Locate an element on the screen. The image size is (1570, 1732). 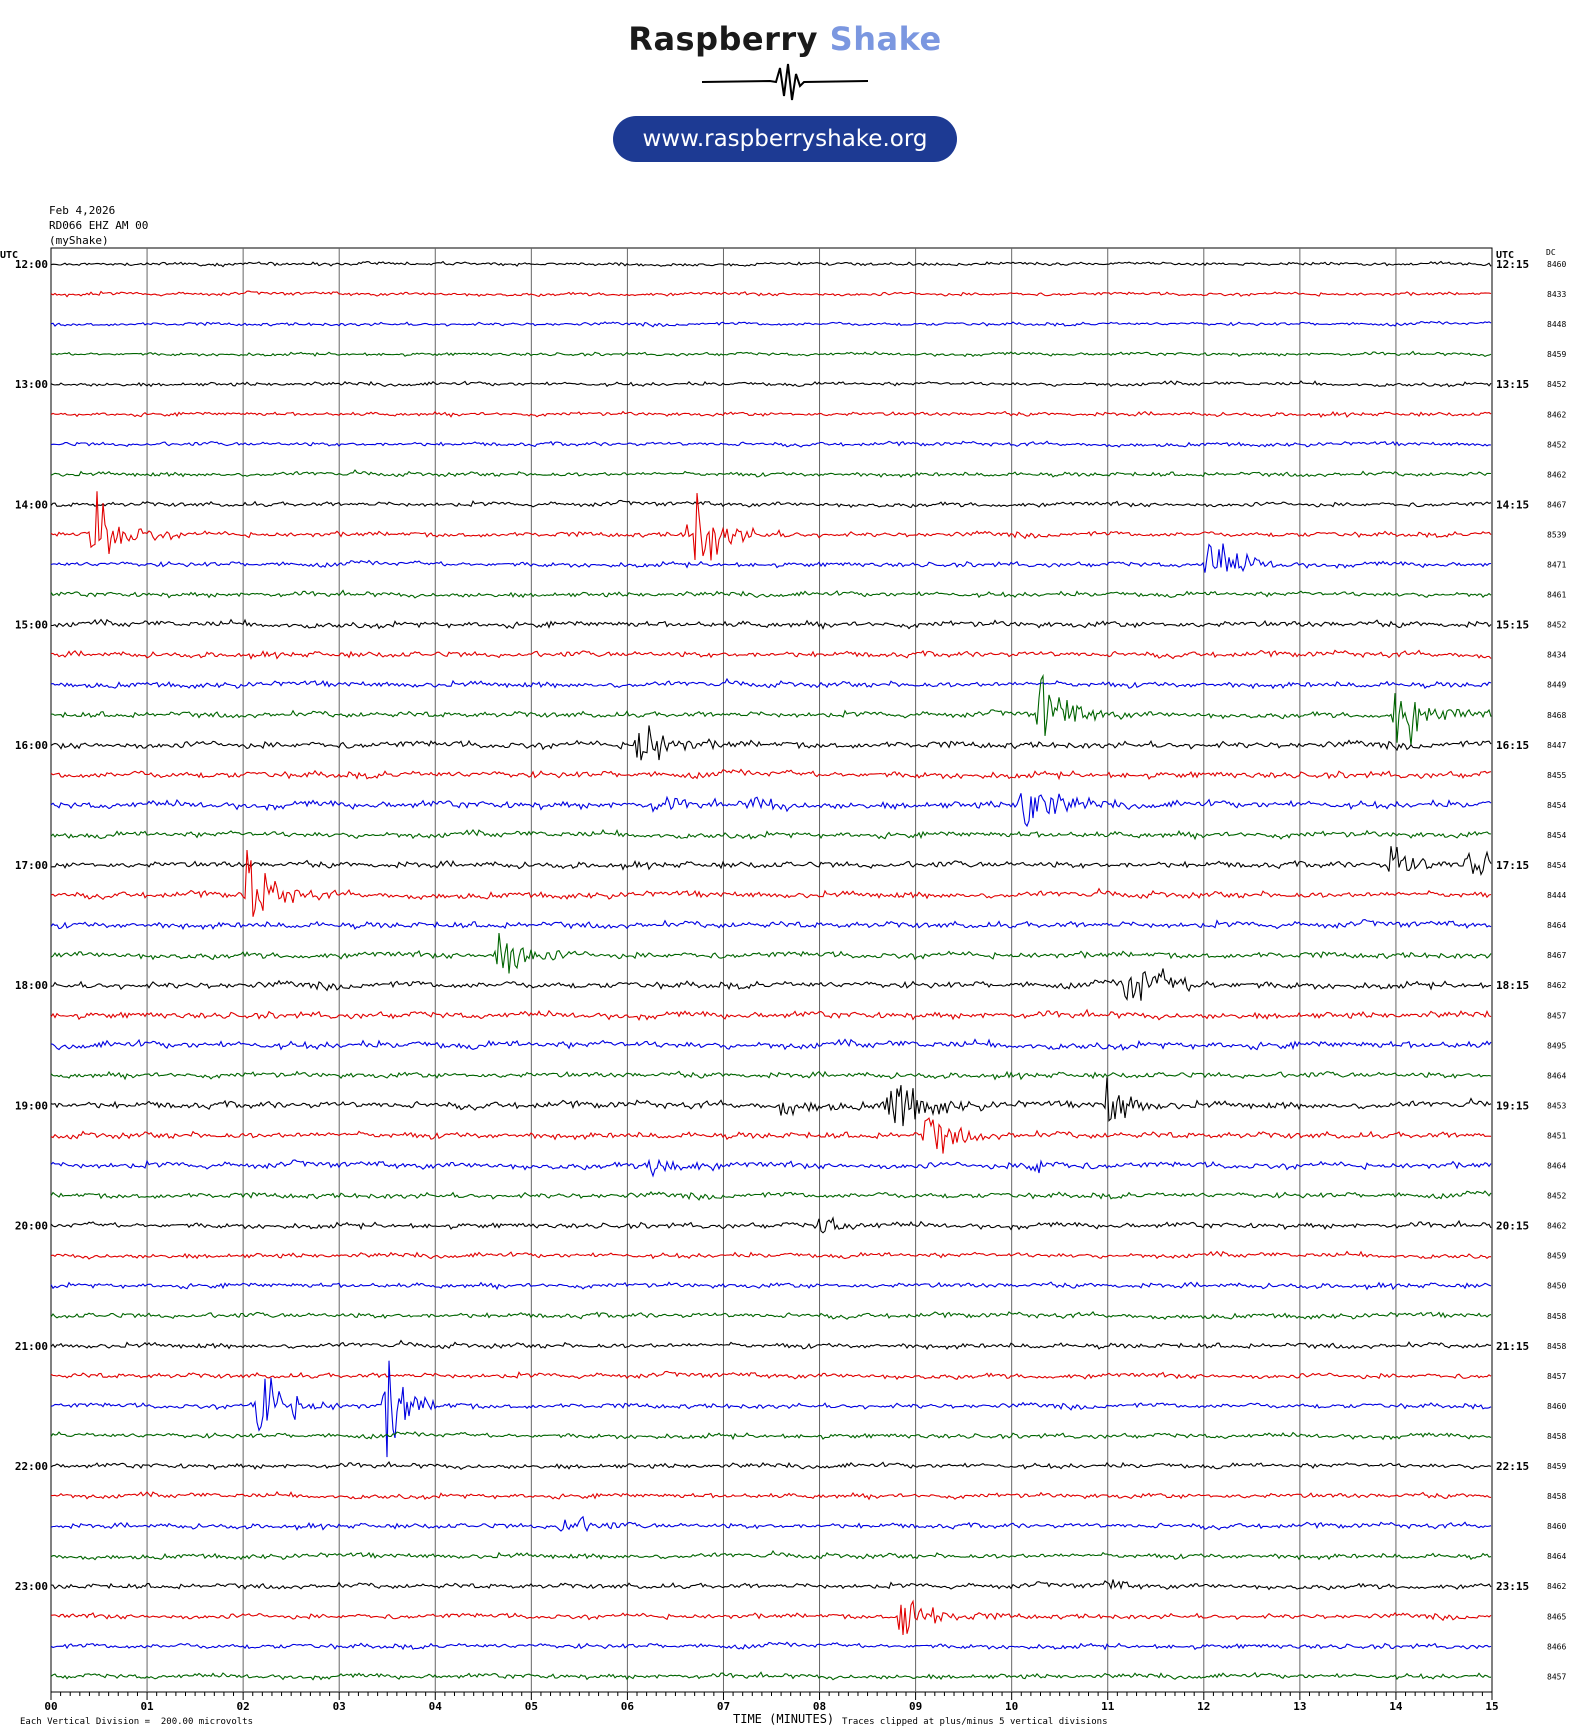
dc-value-label: 8444 is located at coordinates (1556, 895).